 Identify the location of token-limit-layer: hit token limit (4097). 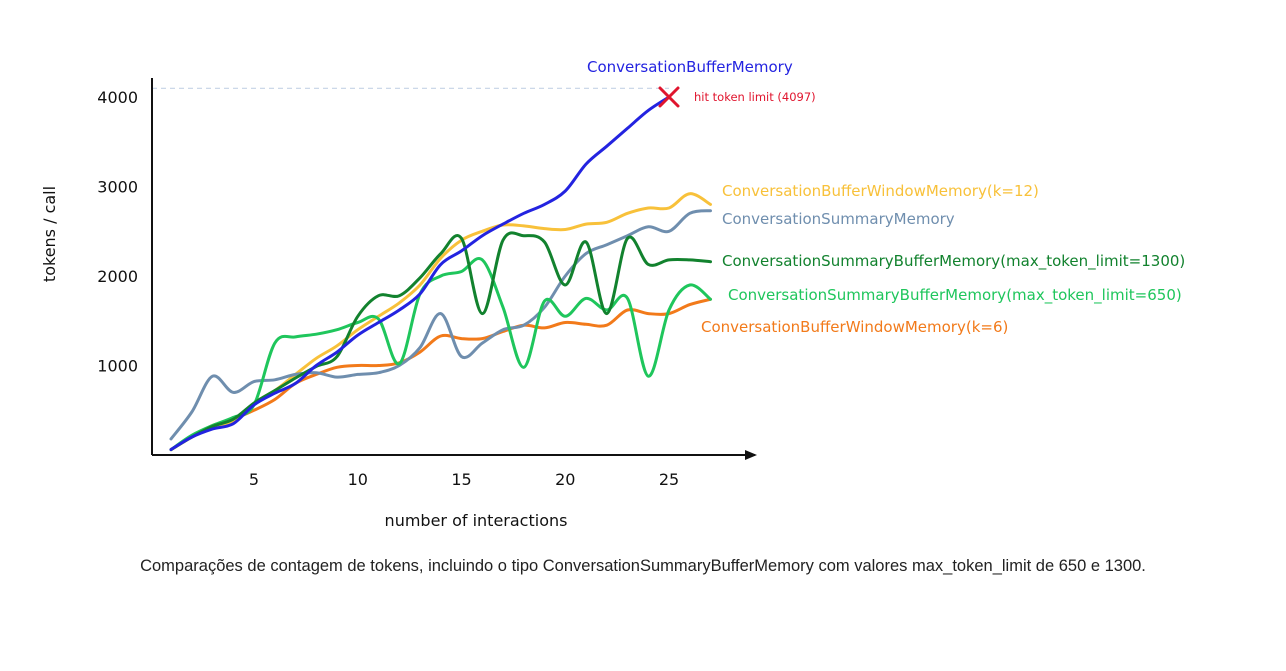
(737, 97).